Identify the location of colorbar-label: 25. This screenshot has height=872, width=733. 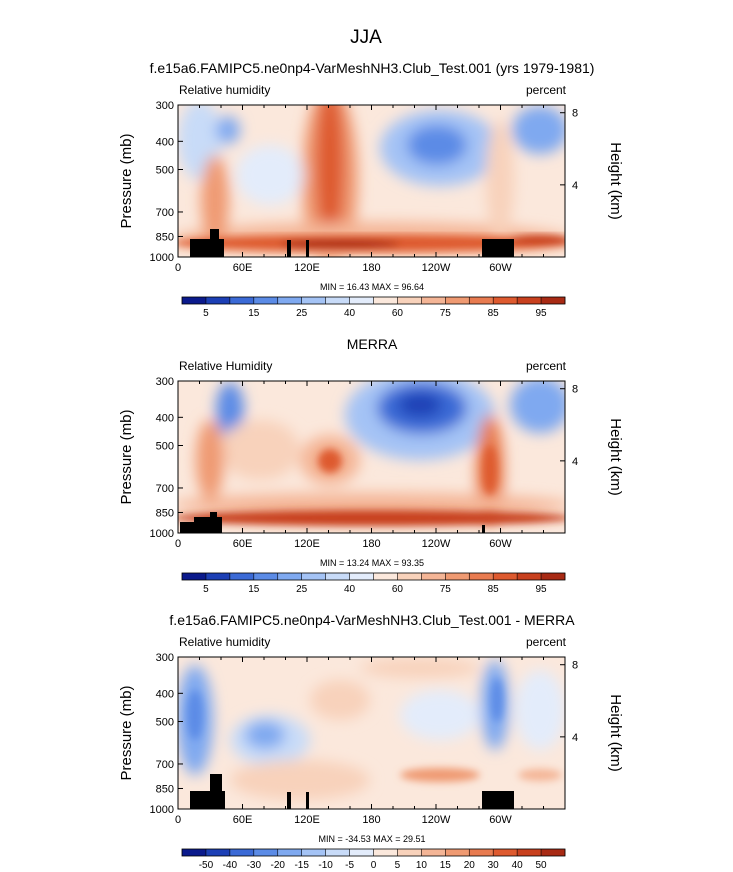
(302, 589).